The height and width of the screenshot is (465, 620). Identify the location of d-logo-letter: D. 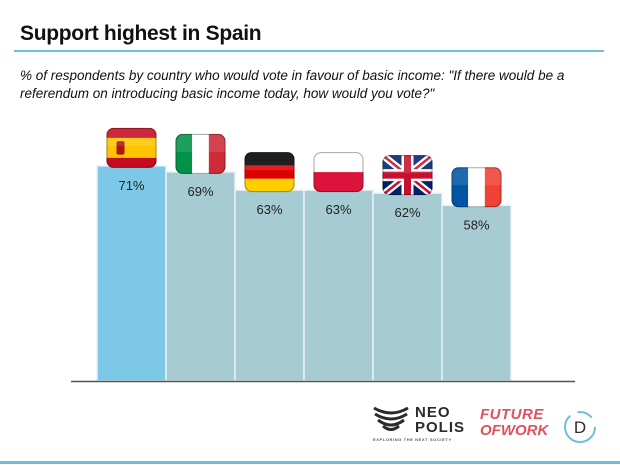
(580, 427).